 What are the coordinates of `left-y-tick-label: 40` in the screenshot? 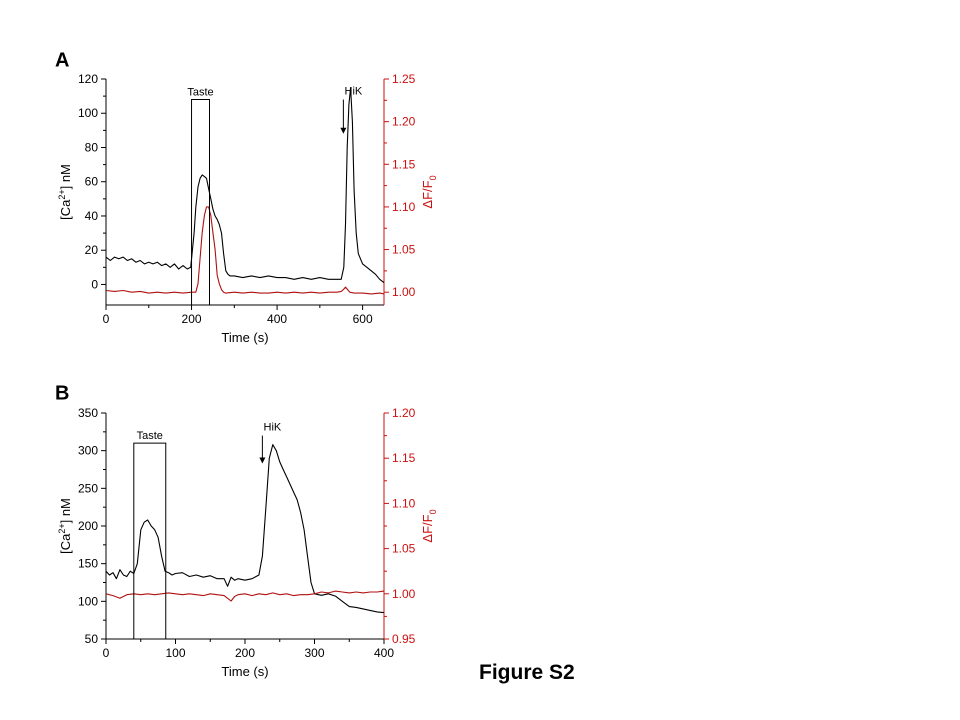 It's located at (92, 216).